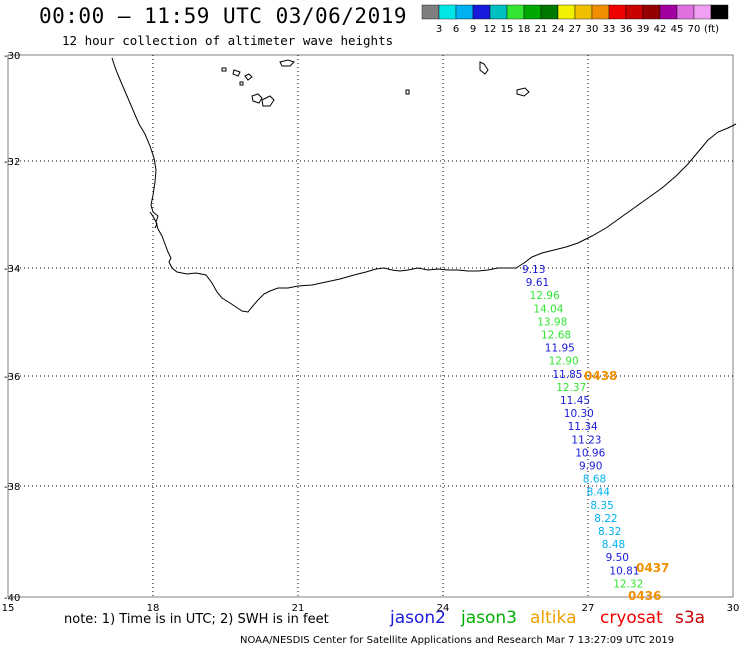 This screenshot has height=650, width=740. I want to click on colorbar-tick-label: 18, so click(524, 29).